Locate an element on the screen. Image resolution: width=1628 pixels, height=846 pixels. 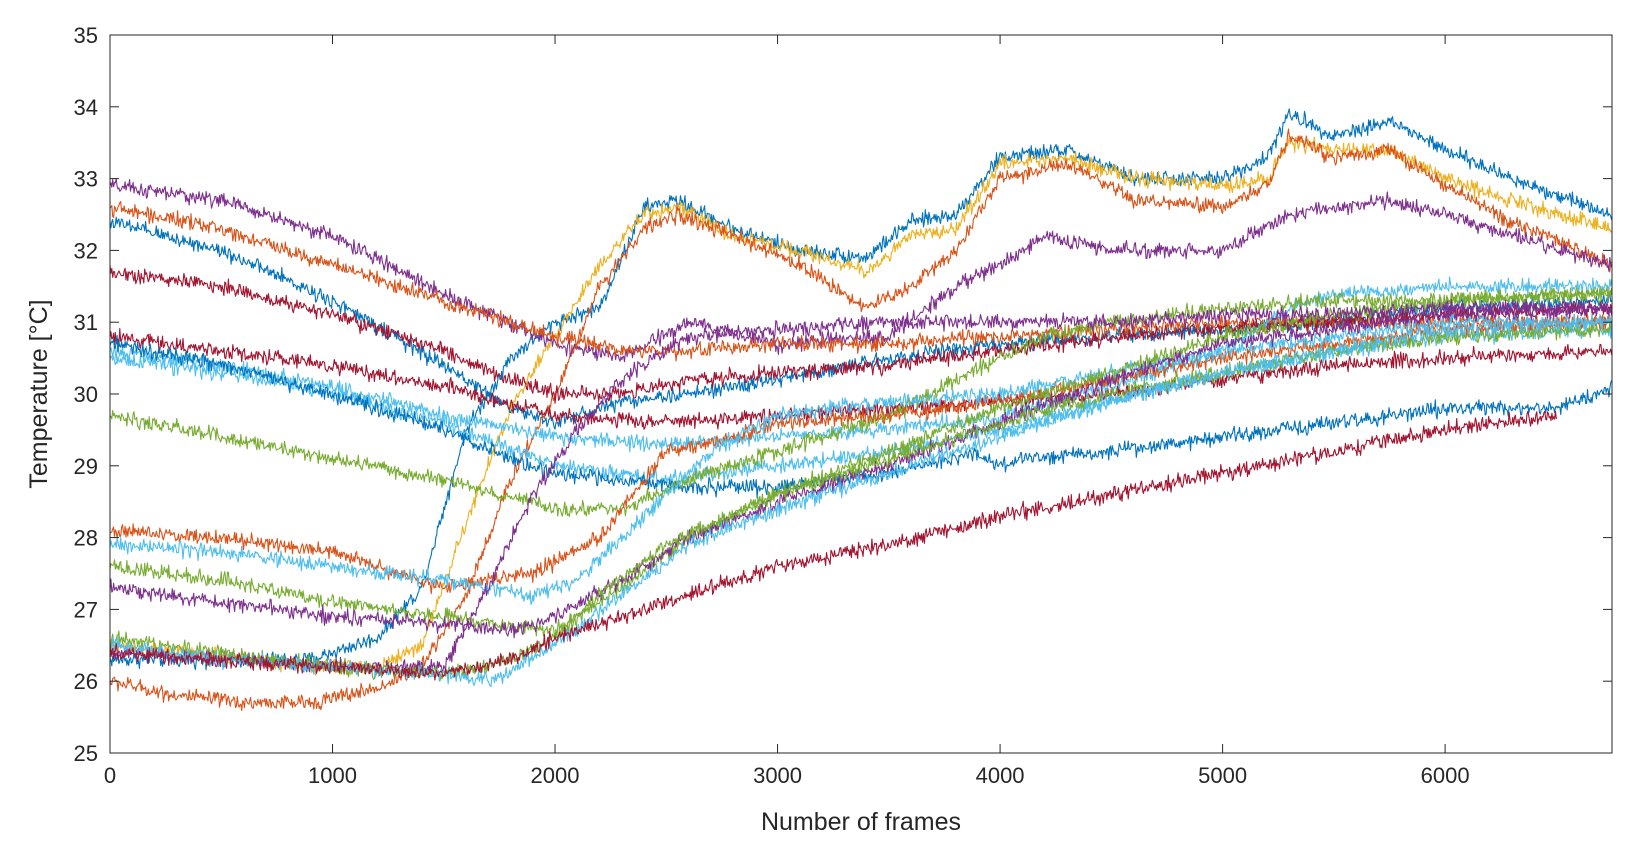
y-tick-label: 34 is located at coordinates (86, 107).